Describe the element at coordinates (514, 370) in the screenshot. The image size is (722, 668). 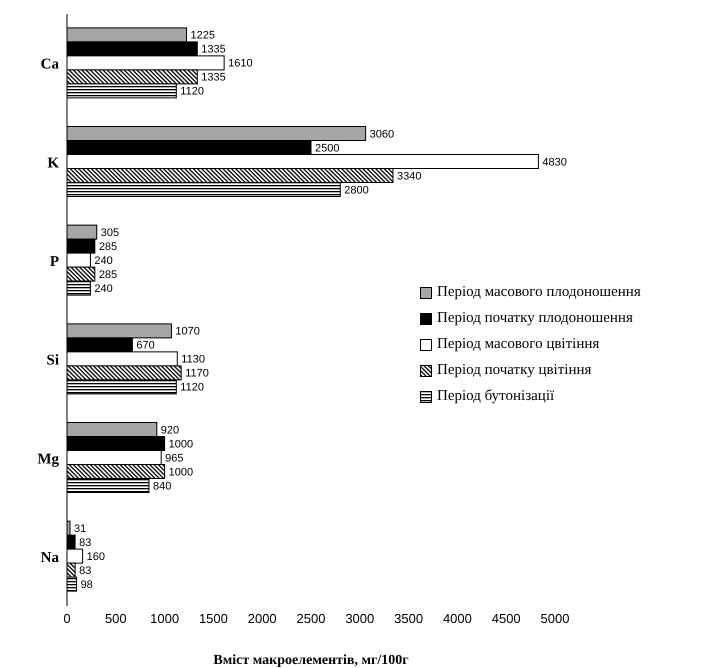
I see `legend-label: Період початку цвітіння` at that location.